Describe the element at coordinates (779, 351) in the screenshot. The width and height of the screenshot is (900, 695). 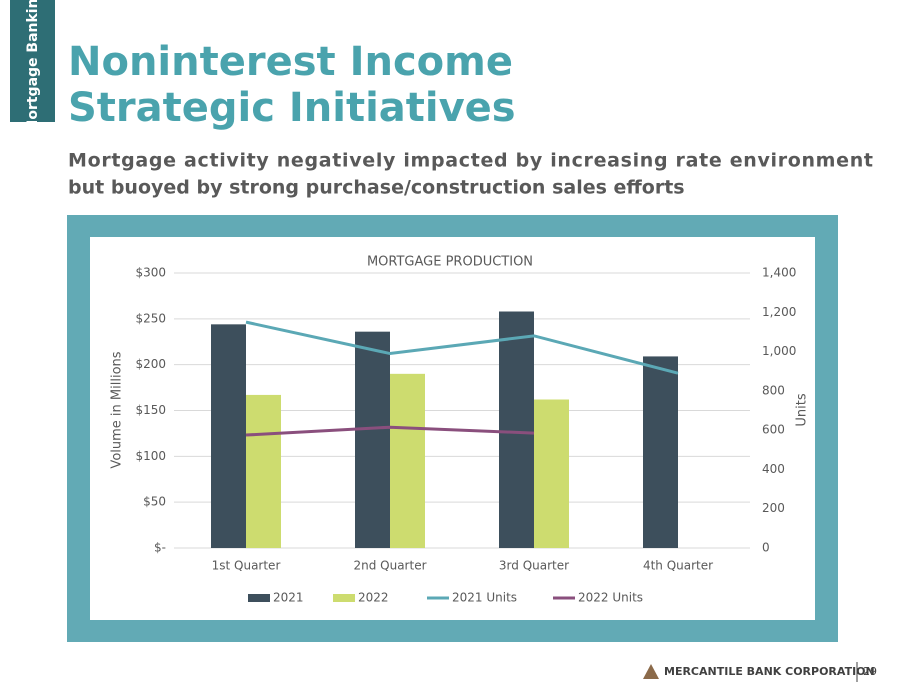
I see `y2-tick-label: 1,000` at that location.